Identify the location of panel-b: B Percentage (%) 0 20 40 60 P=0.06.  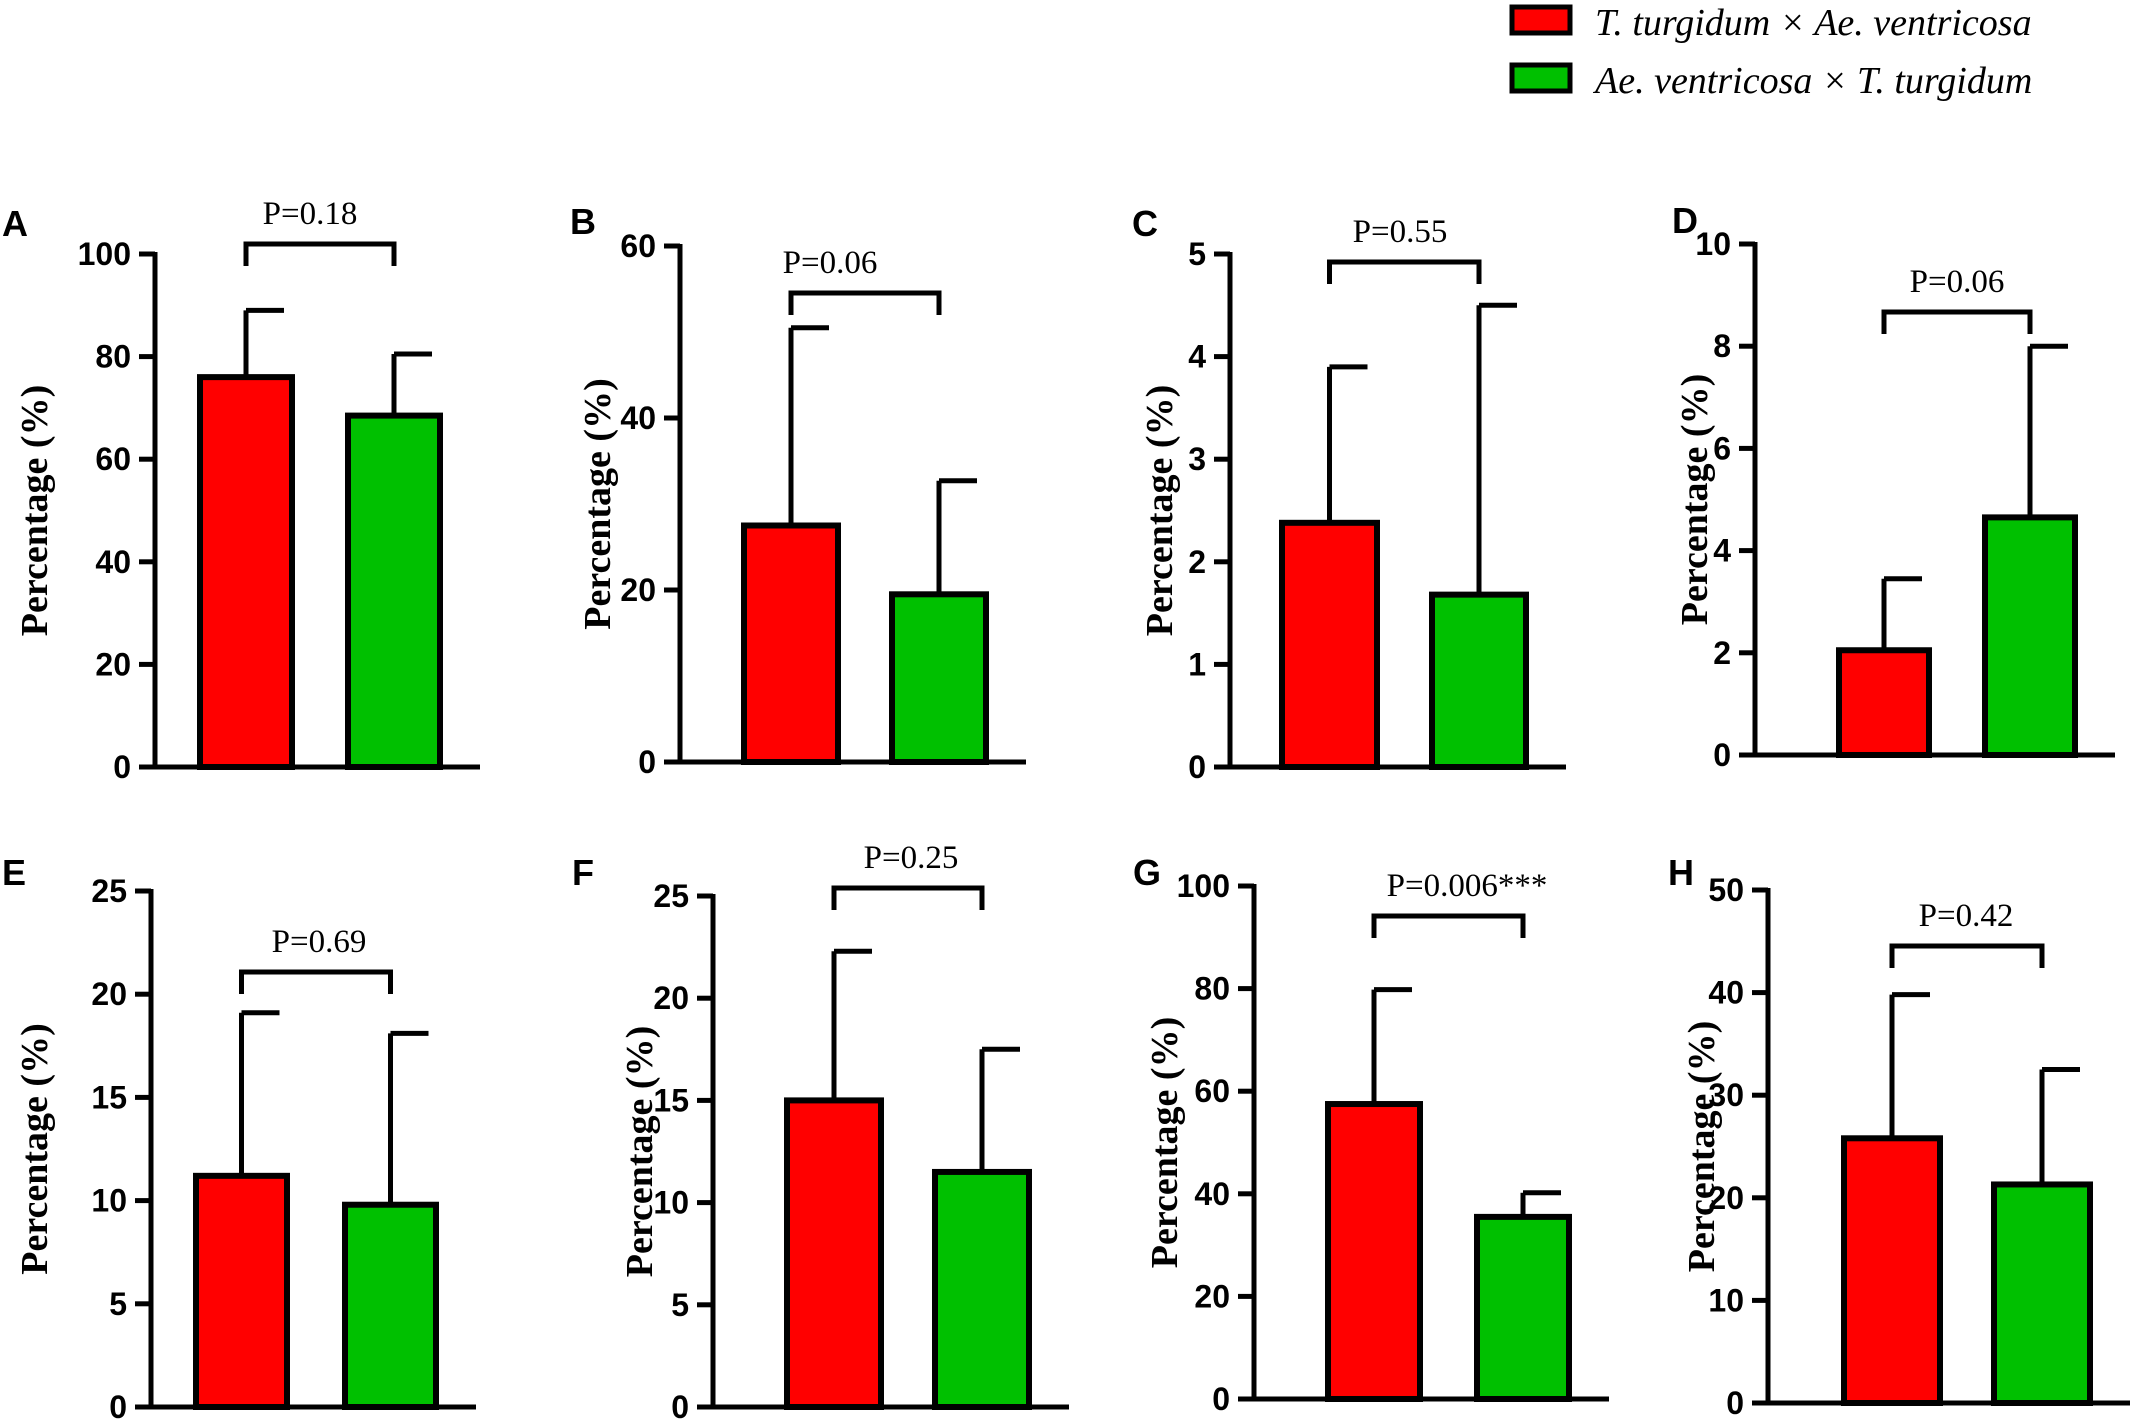
(798, 490).